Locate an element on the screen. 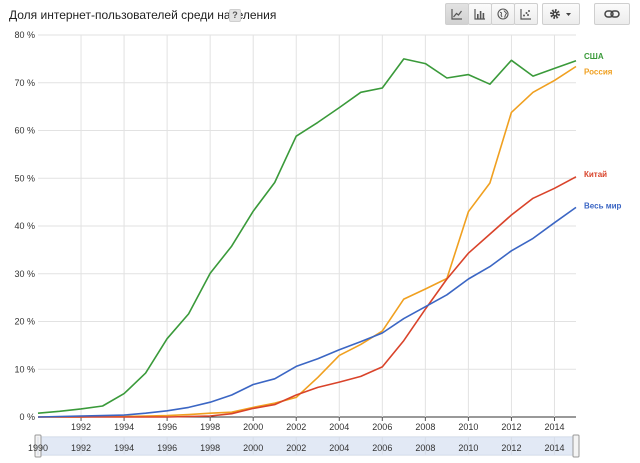 Image resolution: width=640 pixels, height=463 pixels. range-slider-label: 2014 is located at coordinates (554, 448).